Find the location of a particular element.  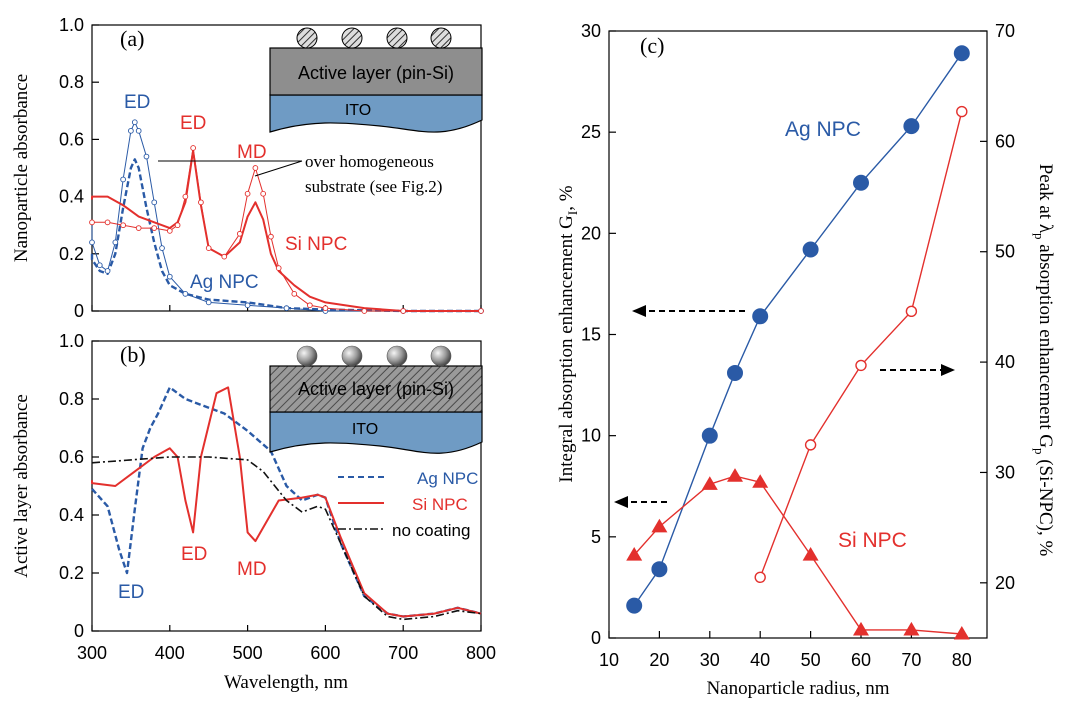

y-tick-label: 0.2 is located at coordinates (71, 254).